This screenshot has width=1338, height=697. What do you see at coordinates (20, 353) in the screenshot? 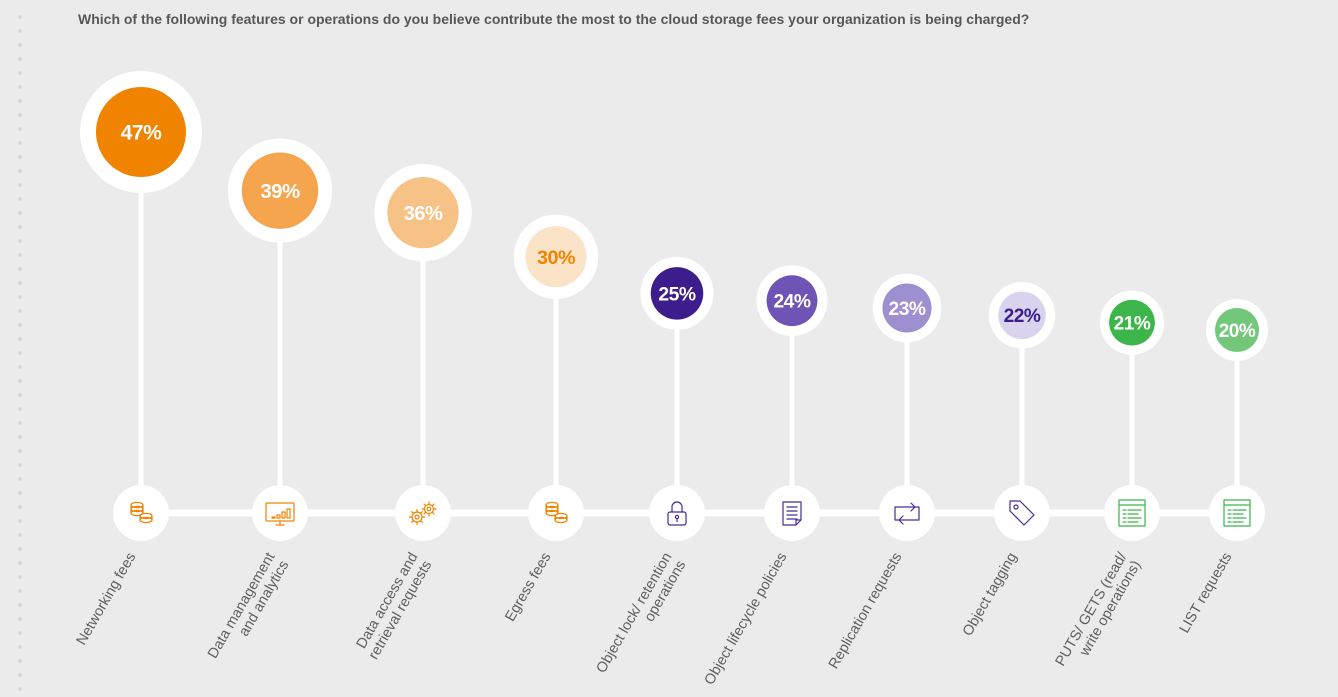
I see `dotted-rail` at bounding box center [20, 353].